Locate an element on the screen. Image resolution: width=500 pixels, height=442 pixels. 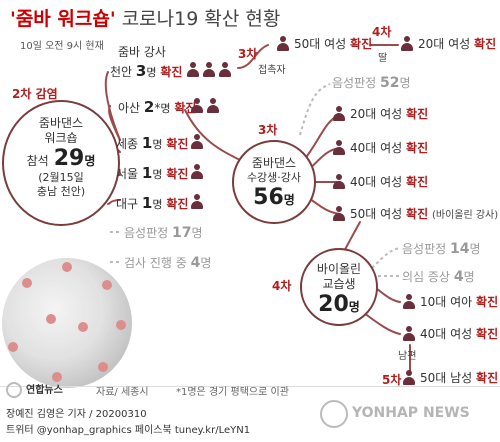
husband-case: 50대 남성 확진 is located at coordinates (459, 378).